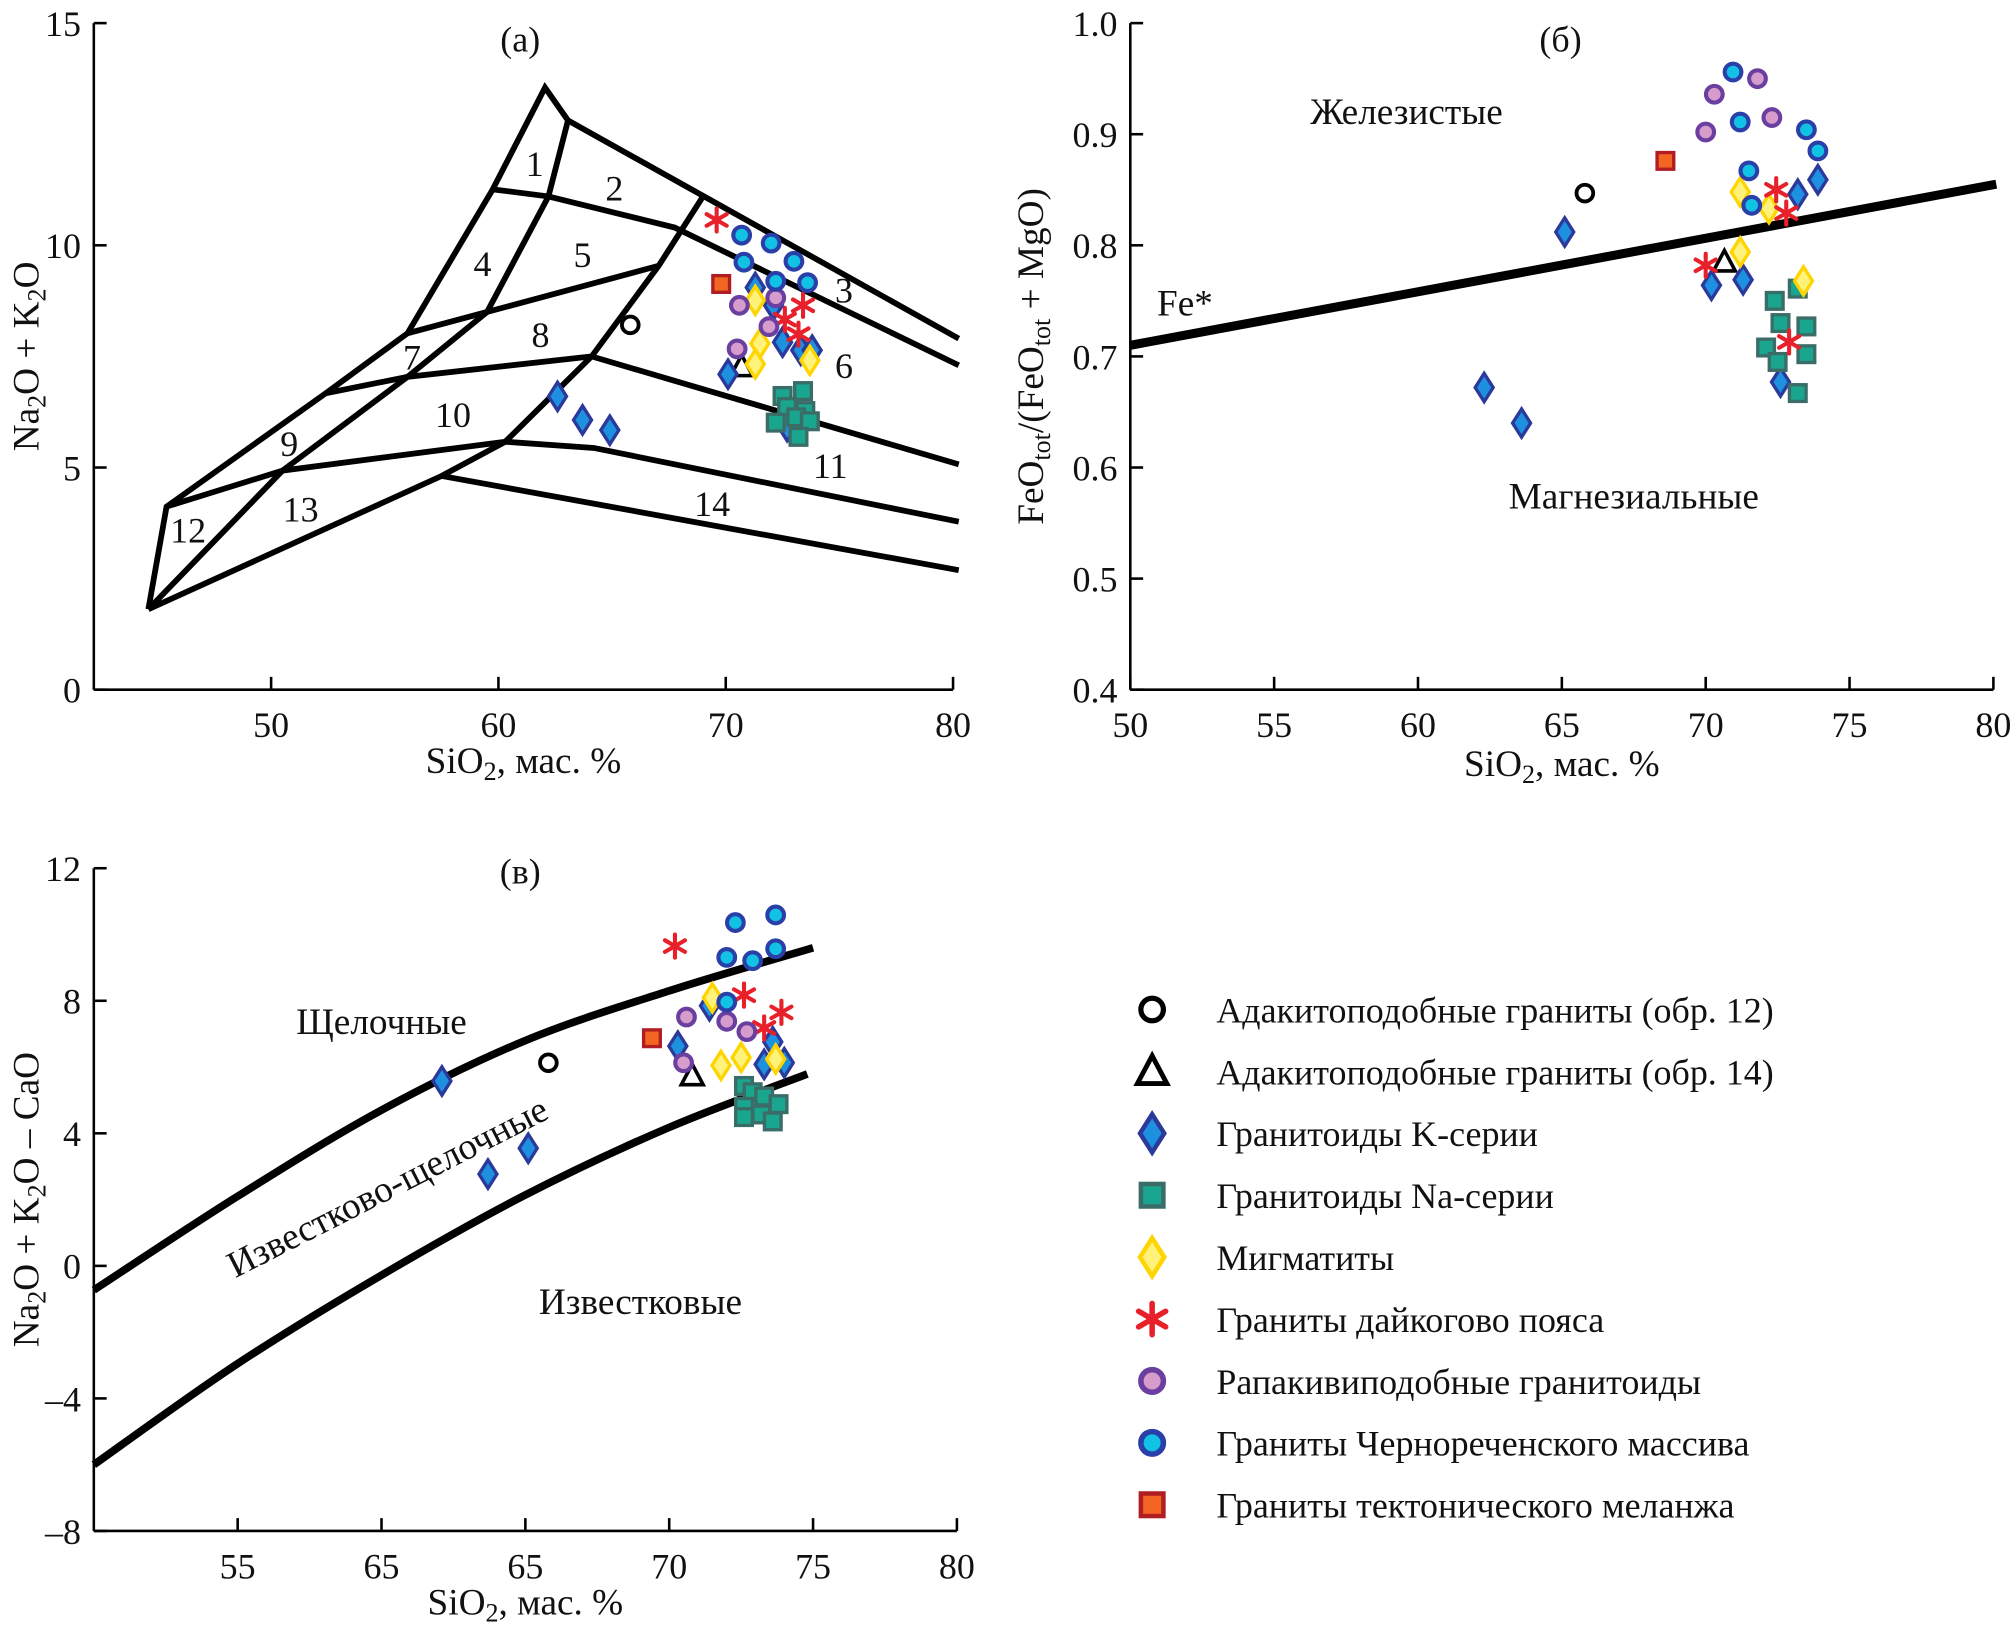 Image resolution: width=2014 pixels, height=1635 pixels. I want to click on x-tick-label: 75, so click(813, 1566).